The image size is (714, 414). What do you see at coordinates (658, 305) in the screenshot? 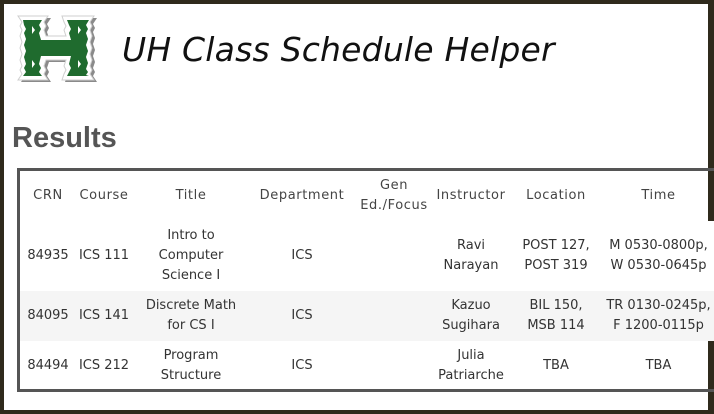
I see `time-line: TR 0130-0245p,` at bounding box center [658, 305].